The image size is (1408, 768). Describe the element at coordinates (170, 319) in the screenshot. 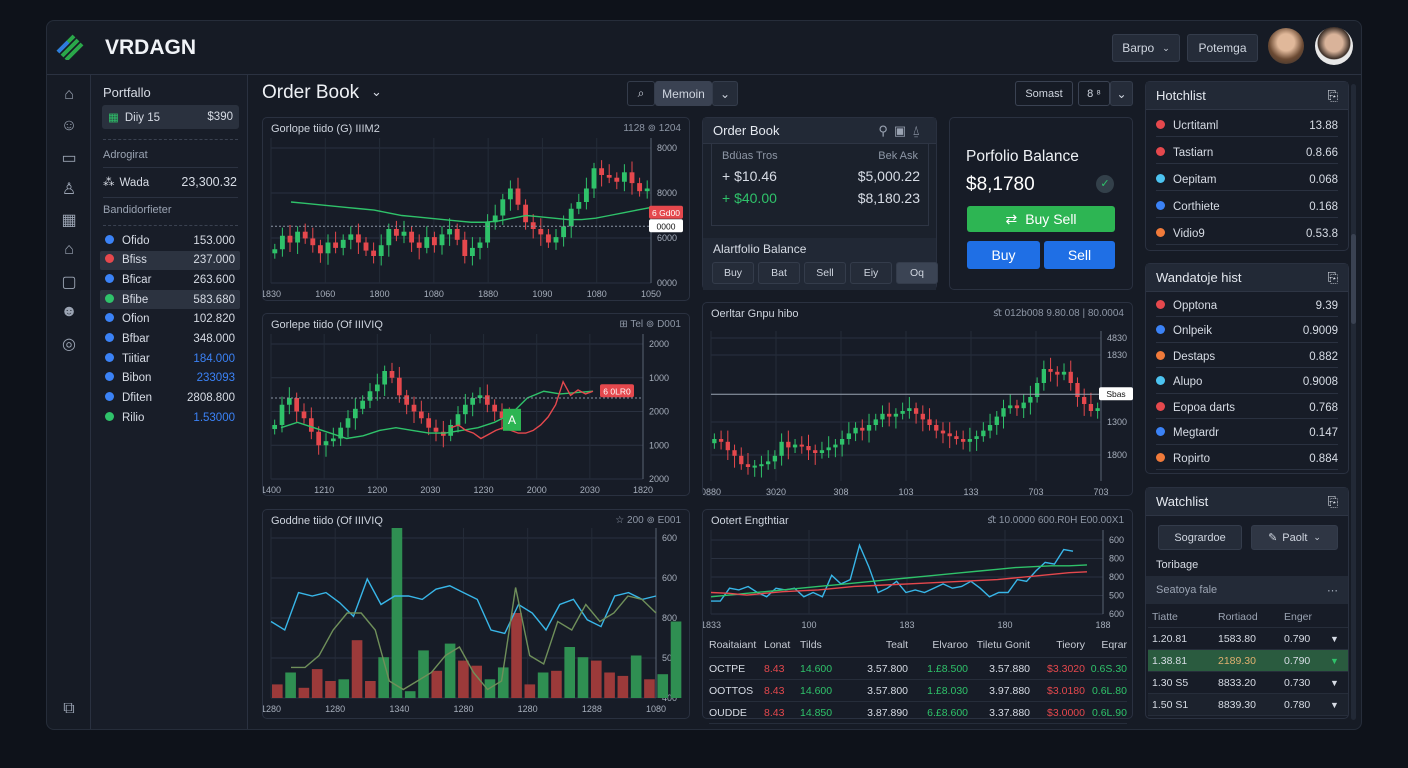

I see `portfolio-list-item: Ofion 102.820` at that location.